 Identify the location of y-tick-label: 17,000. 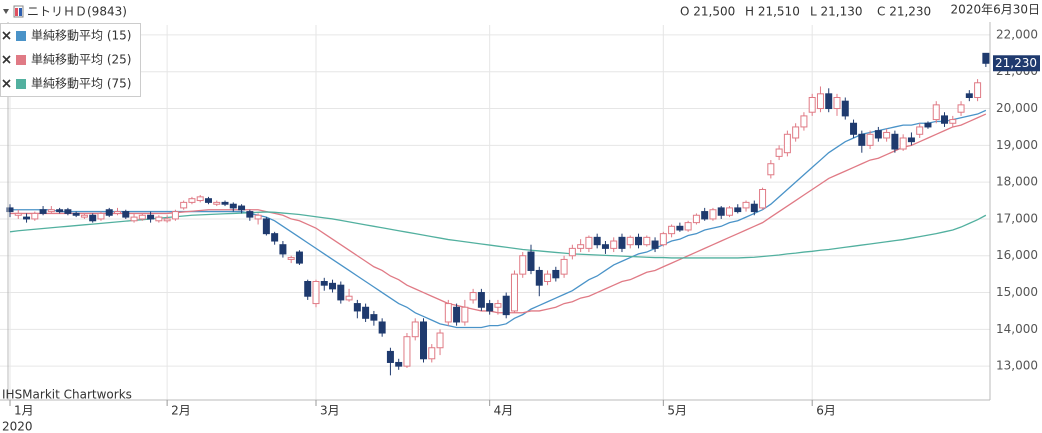
(1017, 218).